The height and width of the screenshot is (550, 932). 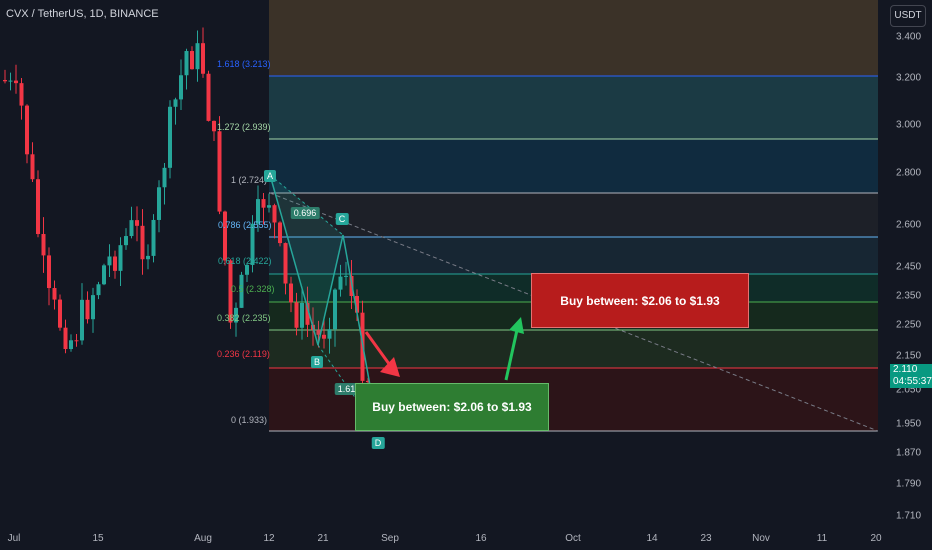 I want to click on time-tick: 23, so click(x=706, y=538).